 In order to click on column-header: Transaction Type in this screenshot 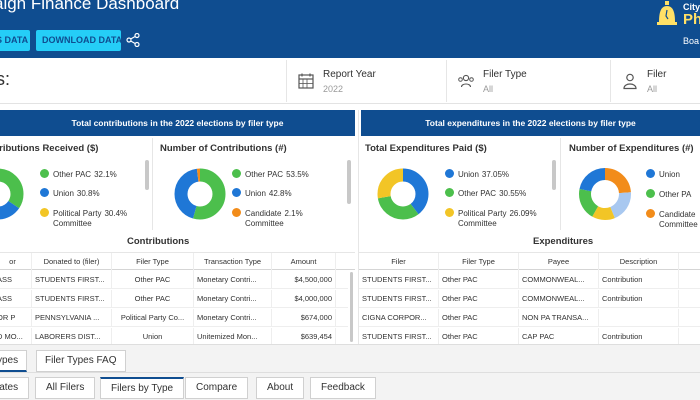, I will do `click(233, 262)`.